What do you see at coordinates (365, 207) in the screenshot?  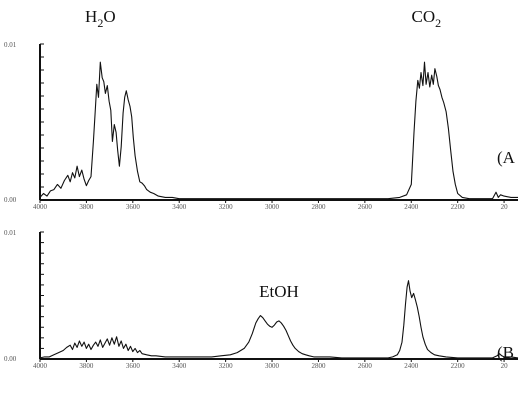 I see `panel-a-x-tick-label: 2600` at bounding box center [365, 207].